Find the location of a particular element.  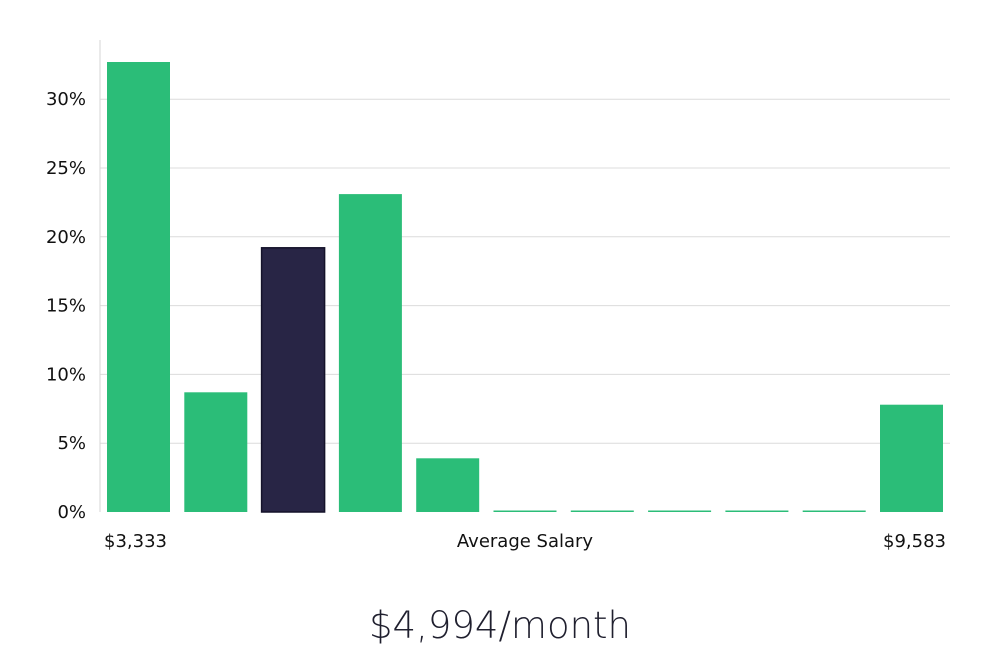

y-tick-label: 0% is located at coordinates (71, 512).